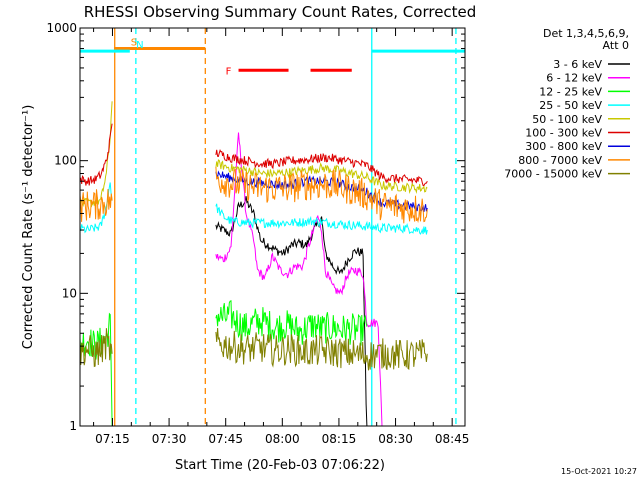 The height and width of the screenshot is (480, 640). Describe the element at coordinates (563, 133) in the screenshot. I see `legend-label-5: 100 - 300 keV` at that location.